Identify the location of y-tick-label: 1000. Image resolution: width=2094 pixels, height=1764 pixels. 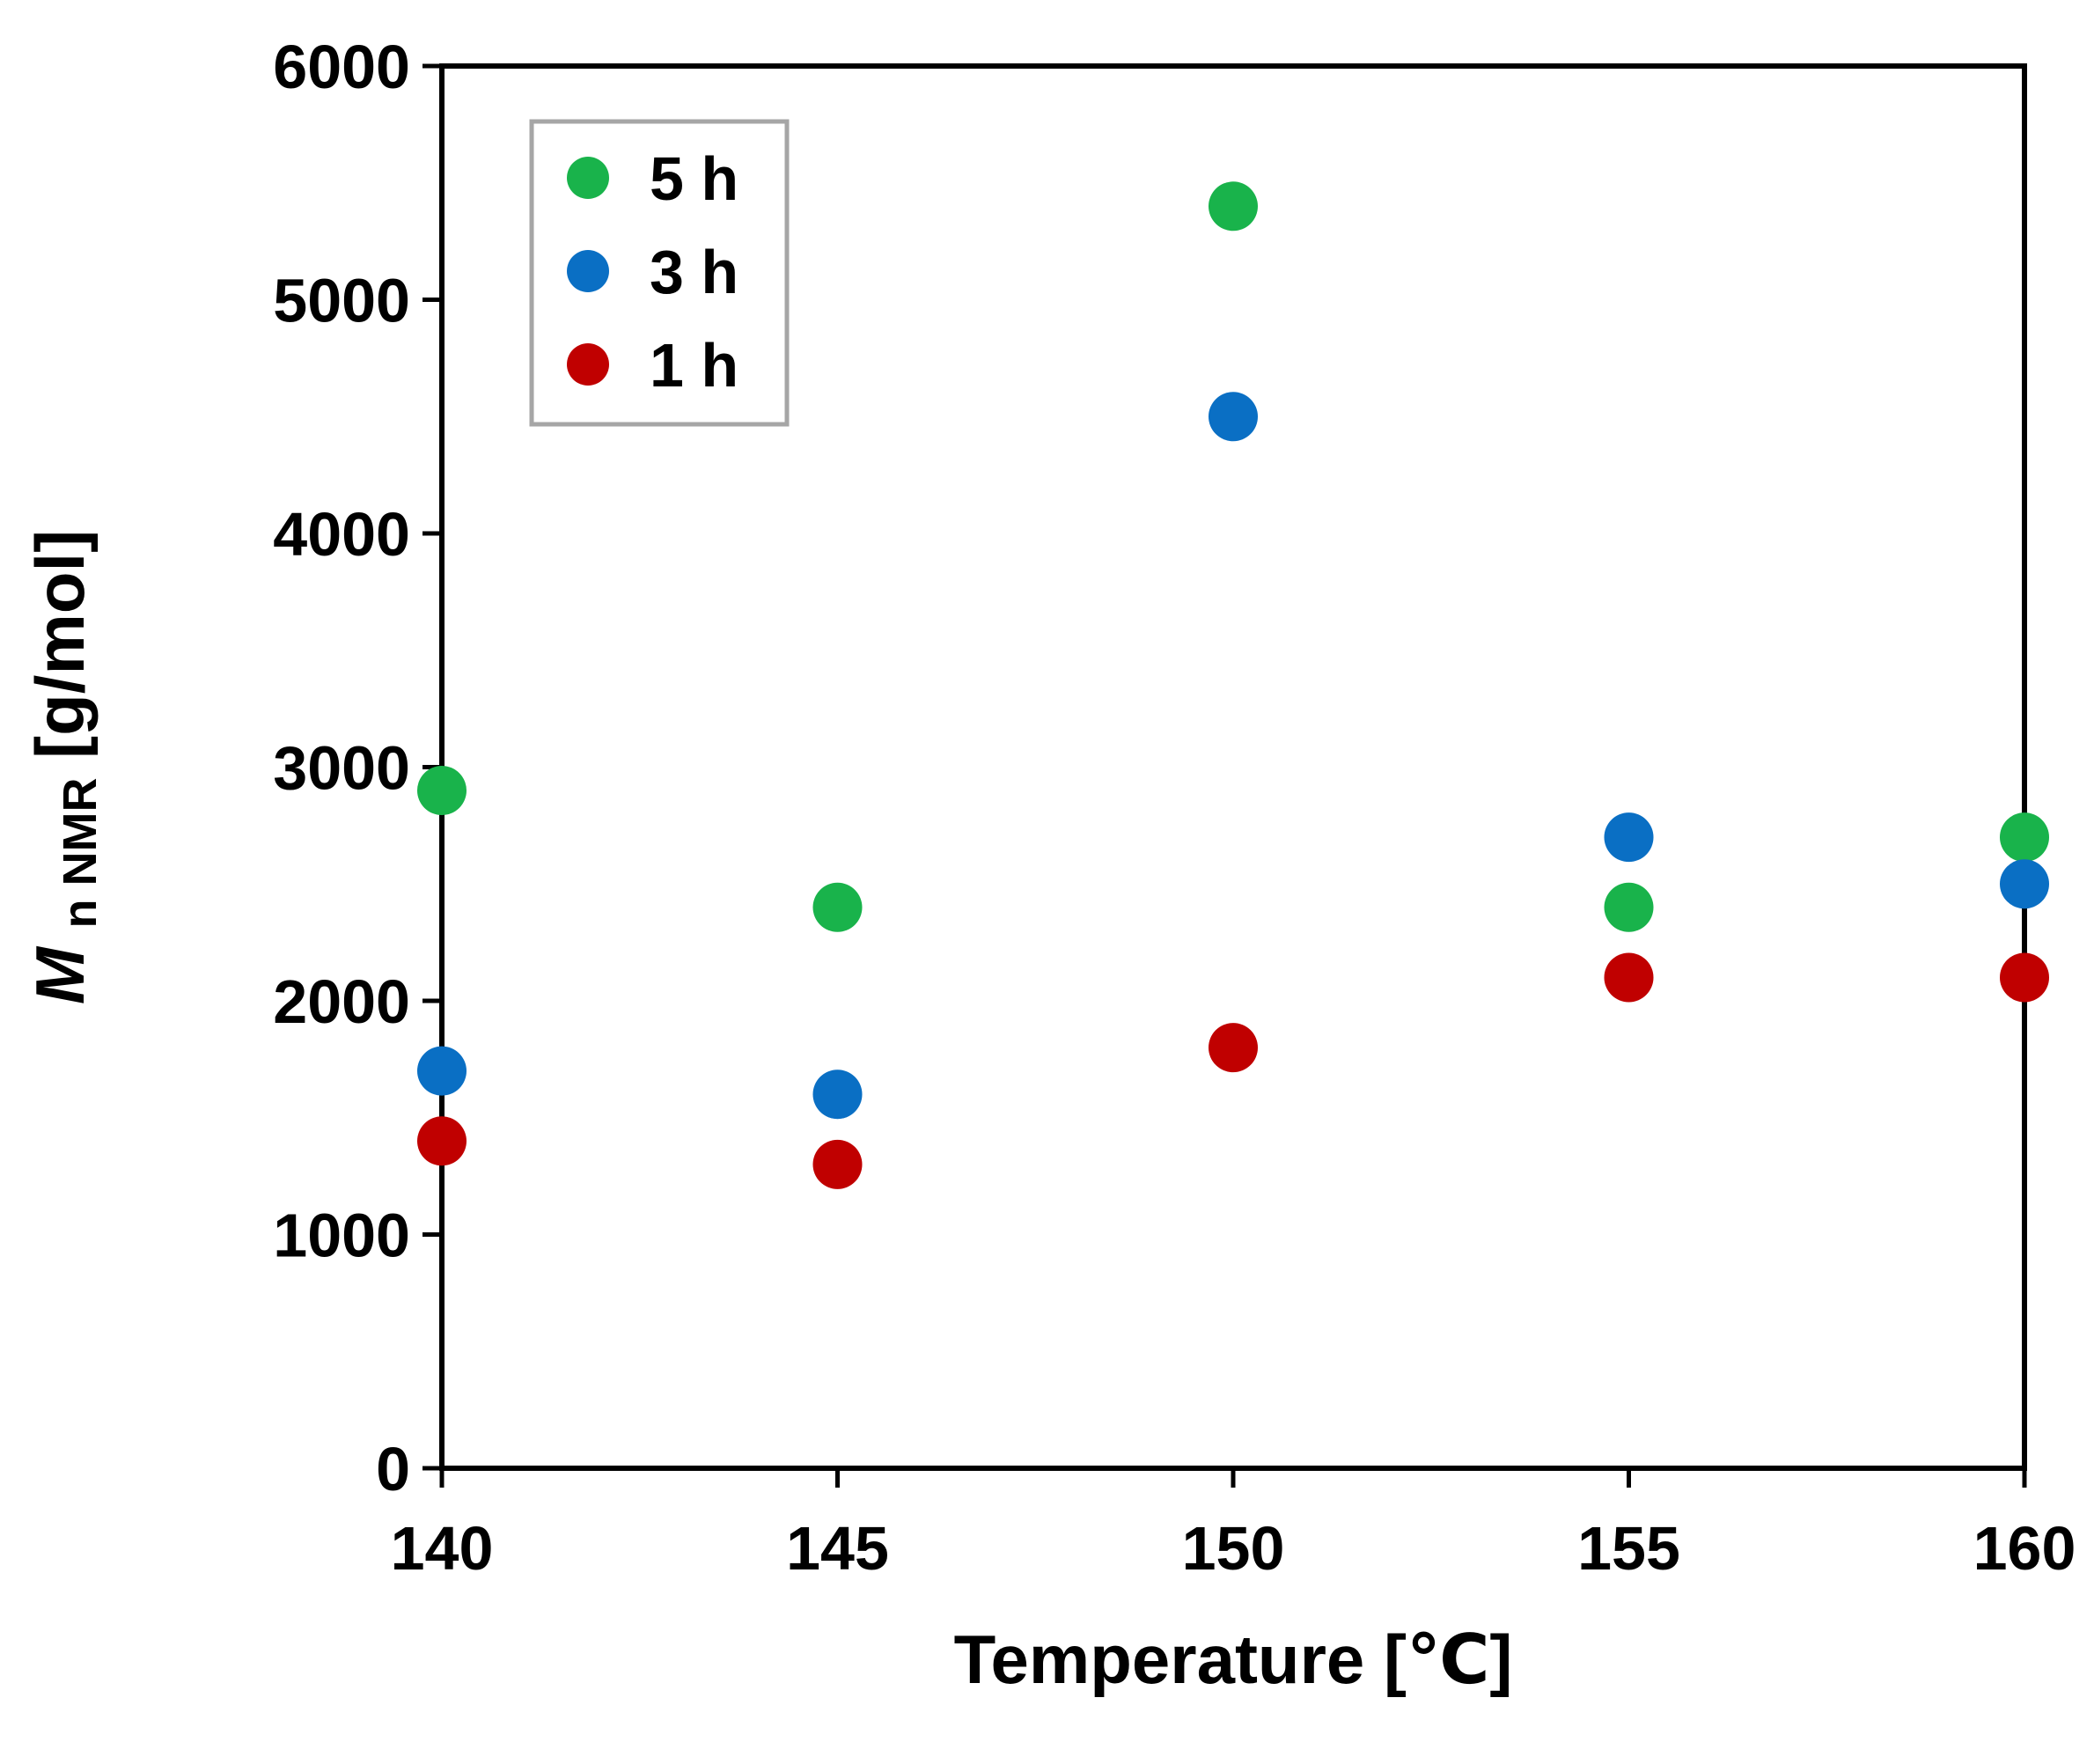
(341, 1236).